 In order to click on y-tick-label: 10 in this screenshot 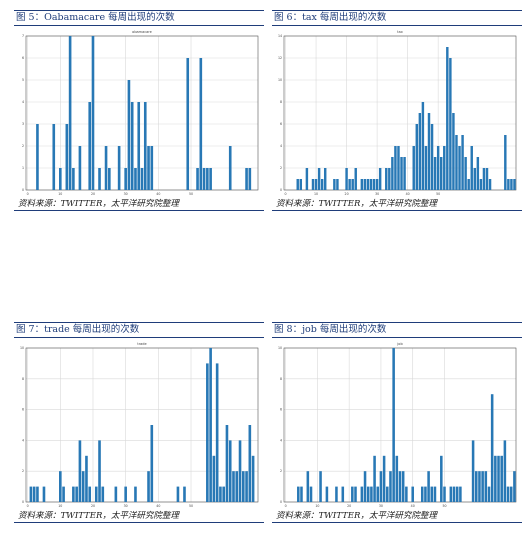, I will do `click(280, 80)`.